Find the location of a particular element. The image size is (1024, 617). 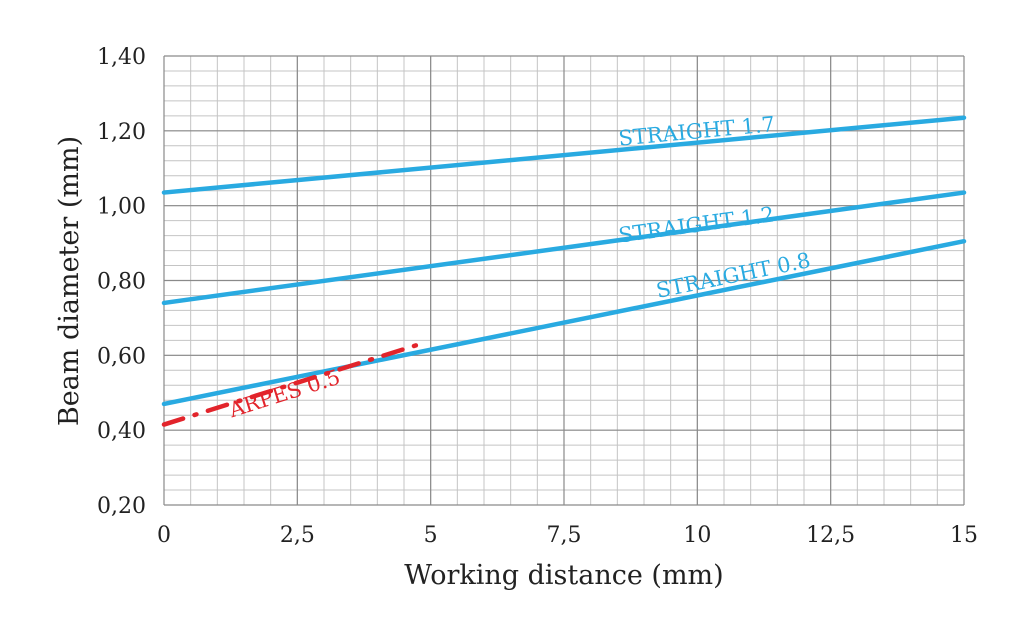

x-axis-title: Working distance (mm) is located at coordinates (563, 575).